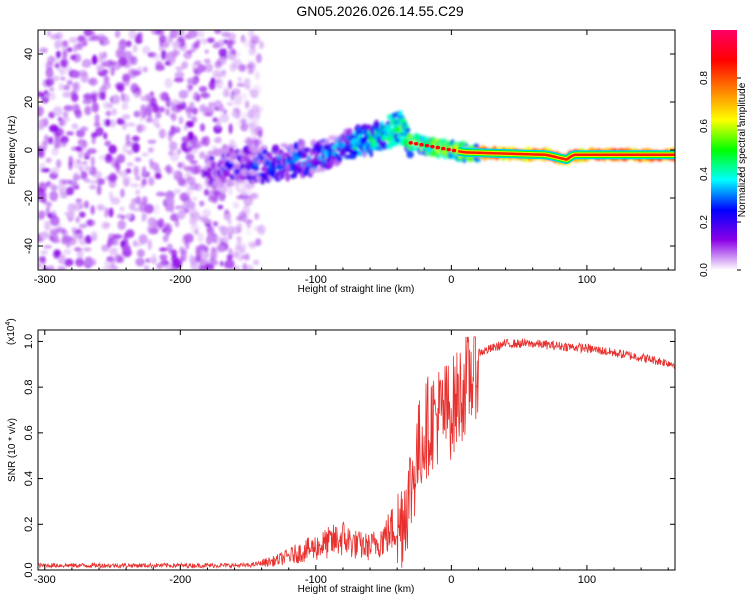 This screenshot has width=750, height=605. What do you see at coordinates (451, 280) in the screenshot?
I see `x-tick-label: 0` at bounding box center [451, 280].